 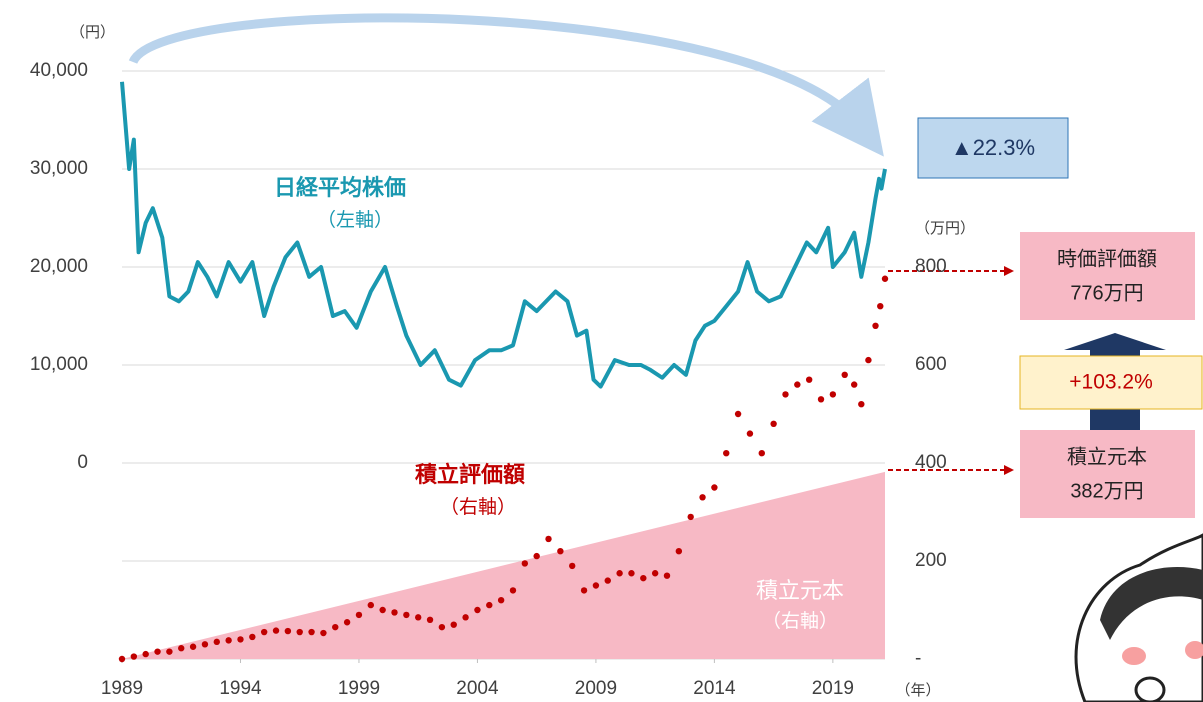 I want to click on y-tick-label: 10,000, so click(x=59, y=364).